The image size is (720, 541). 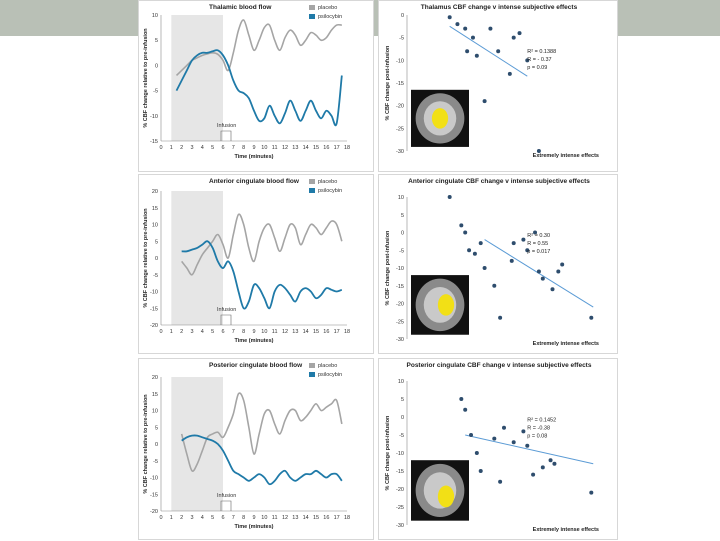 I want to click on y-axis-label: % CBF change post-infusion, so click(x=388, y=268).